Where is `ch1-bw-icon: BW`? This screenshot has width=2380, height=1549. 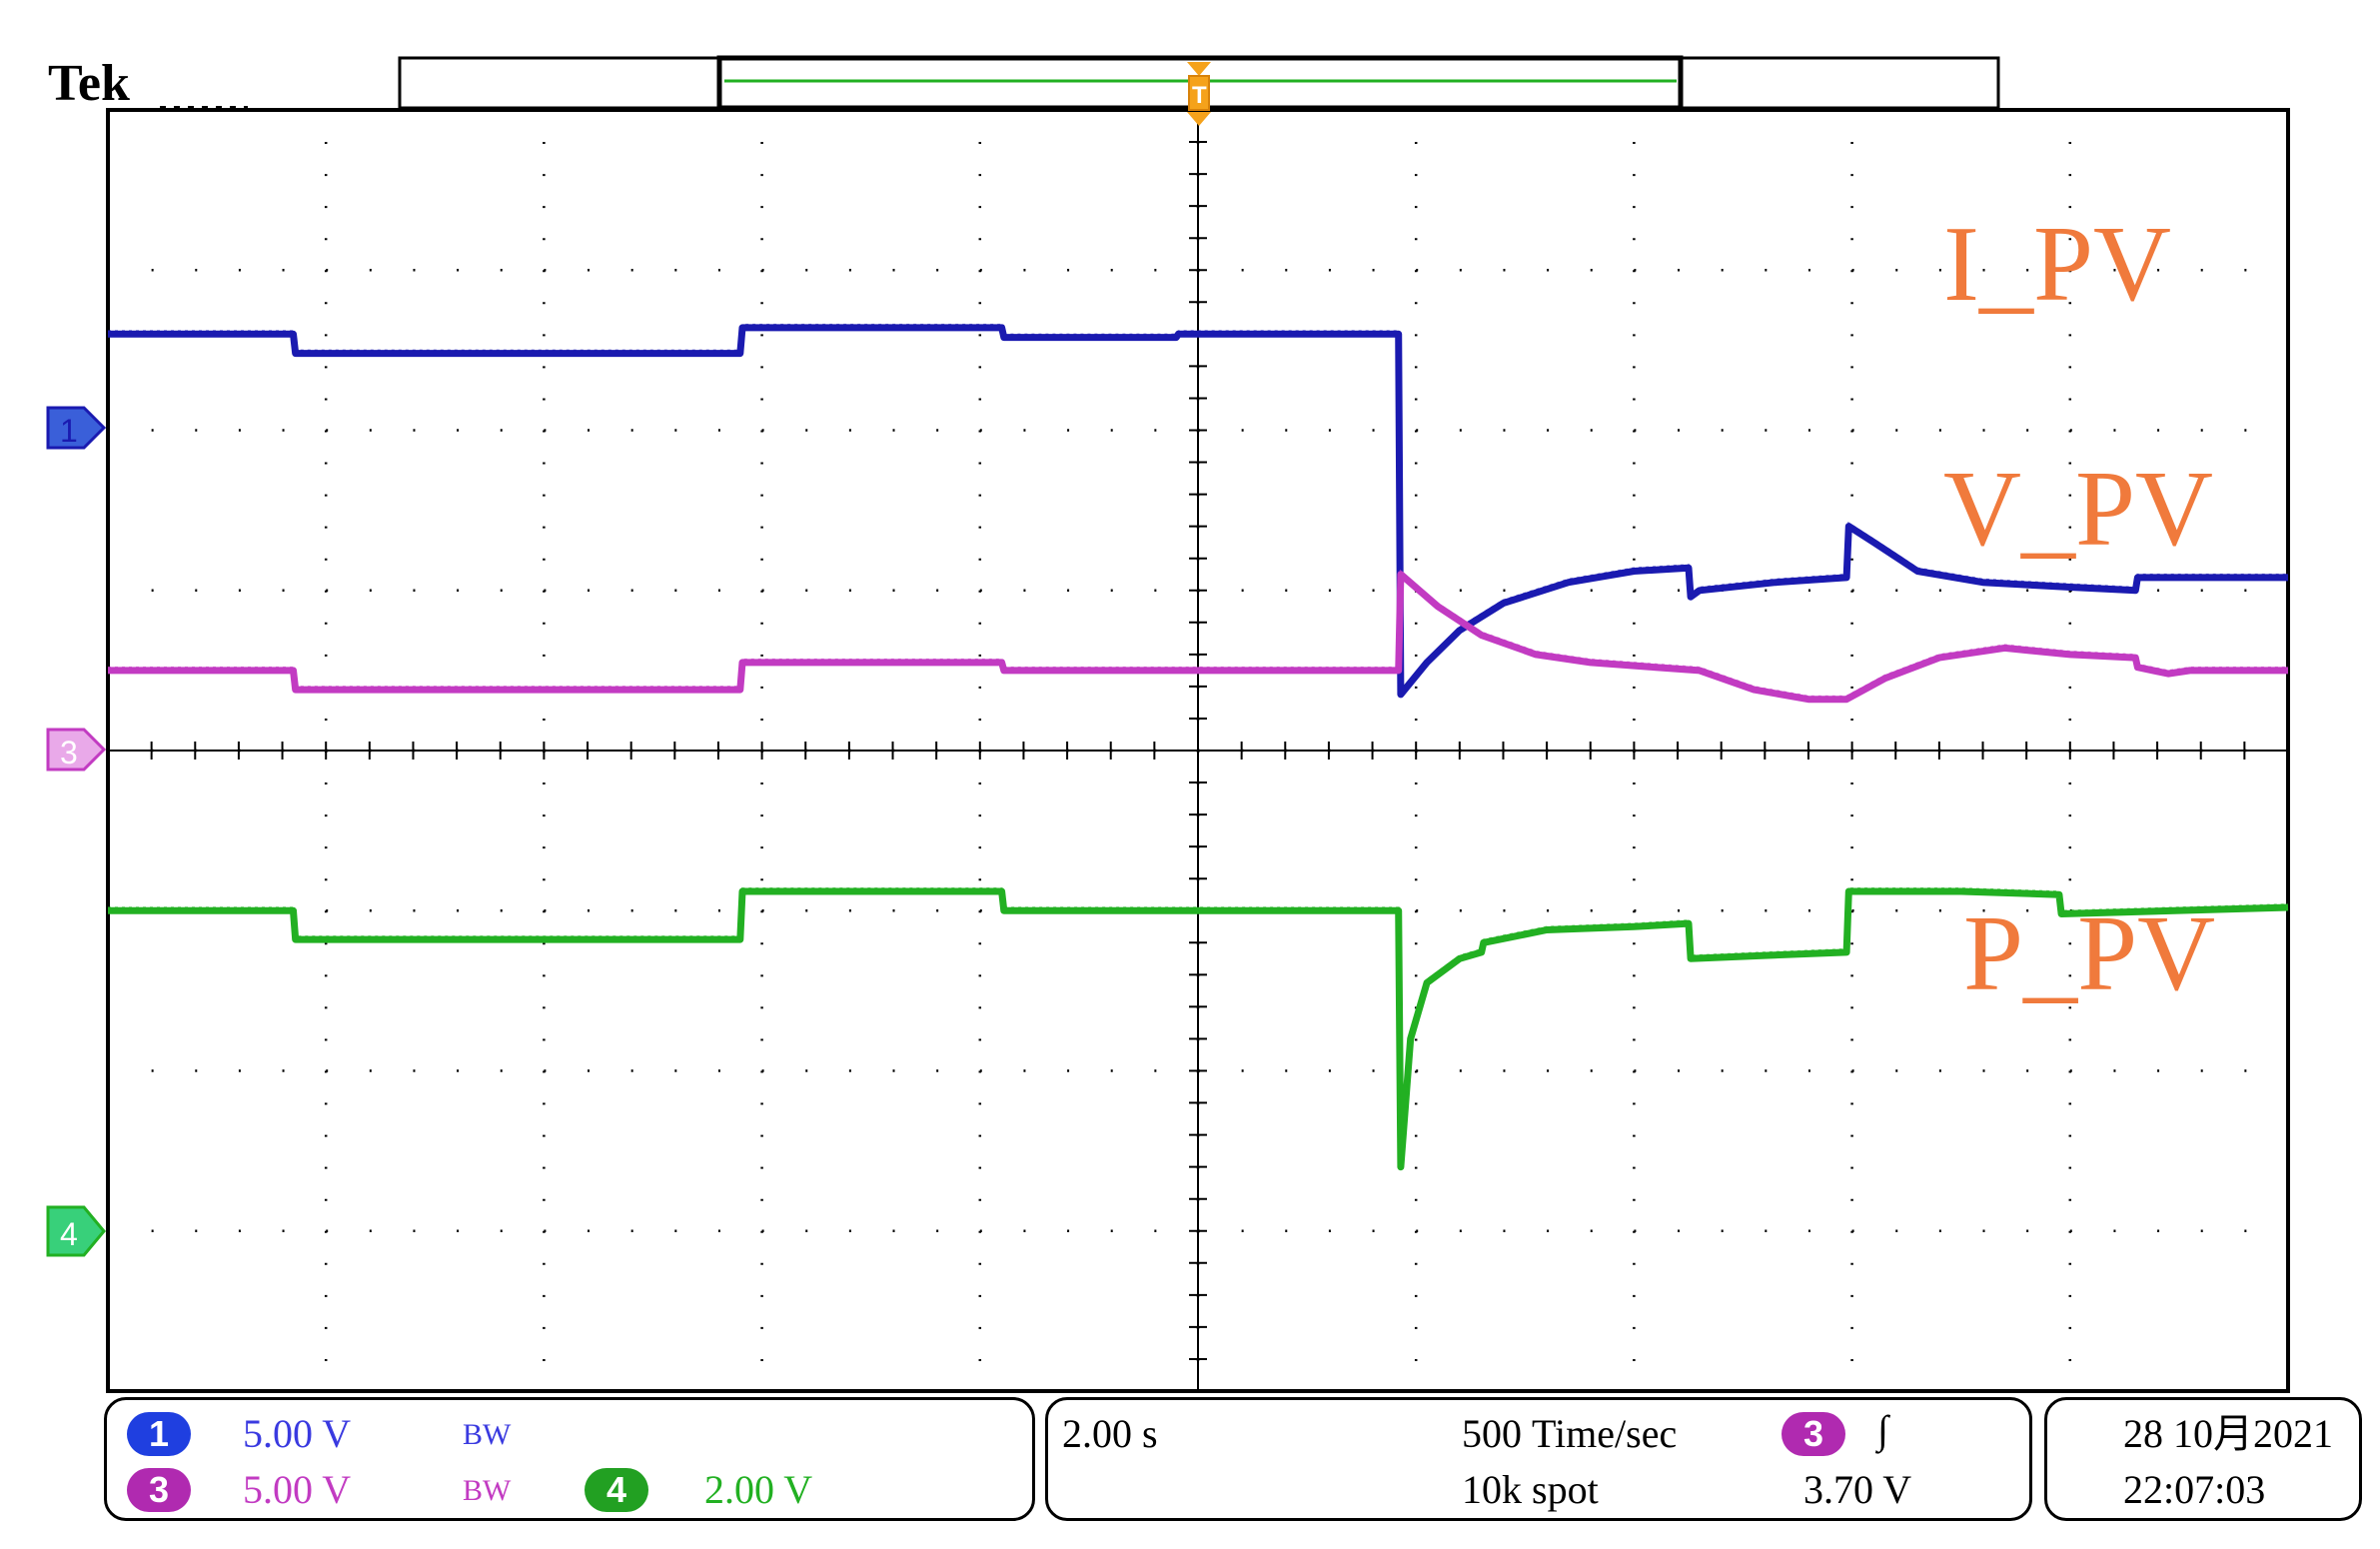
ch1-bw-icon: BW is located at coordinates (488, 1434).